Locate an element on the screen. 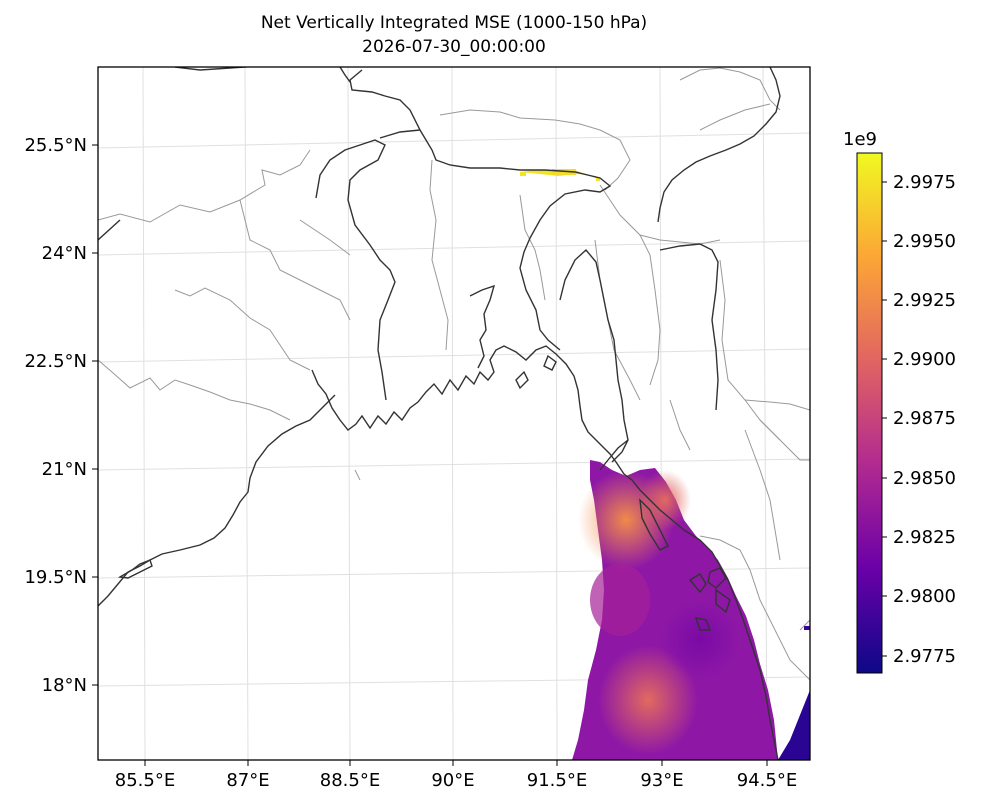 The width and height of the screenshot is (985, 805). lat-label: 19.5°N is located at coordinates (55, 577).